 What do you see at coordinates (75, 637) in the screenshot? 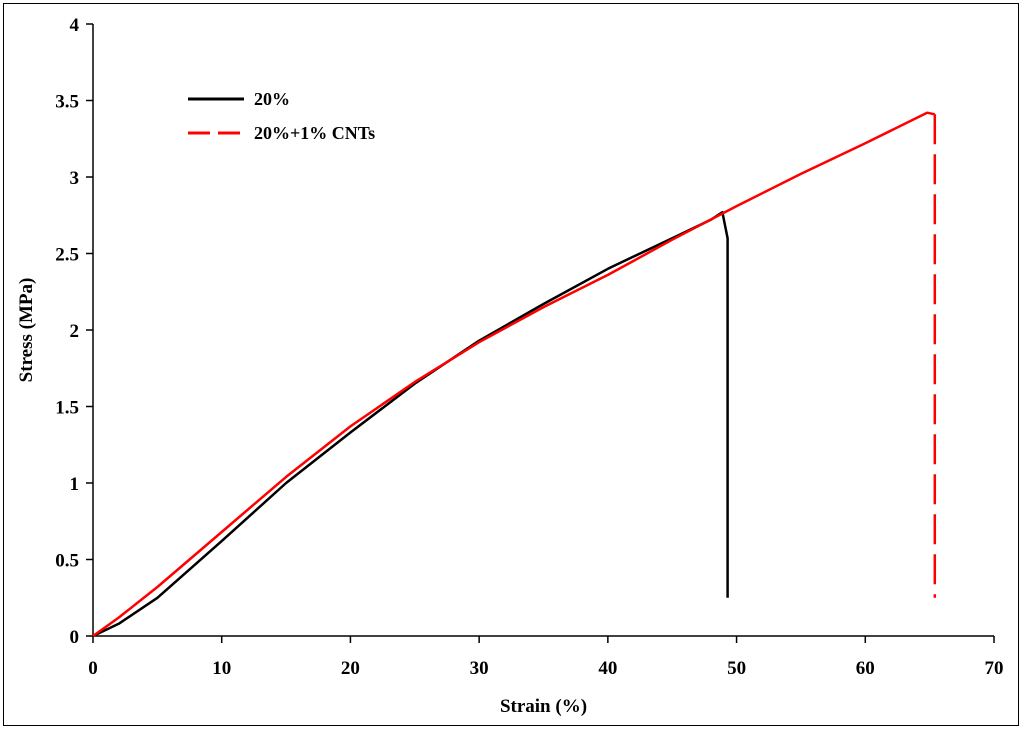
I see `y-tick-label: 0` at bounding box center [75, 637].